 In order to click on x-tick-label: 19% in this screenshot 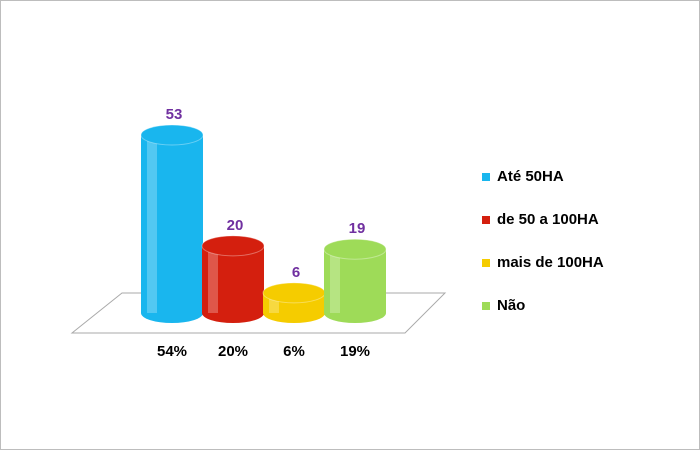, I will do `click(355, 351)`.